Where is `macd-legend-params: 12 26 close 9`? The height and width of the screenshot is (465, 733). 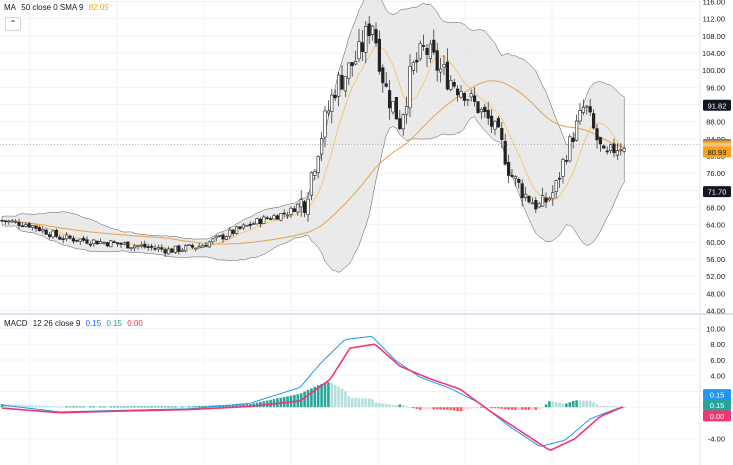
macd-legend-params: 12 26 close 9 is located at coordinates (56, 323).